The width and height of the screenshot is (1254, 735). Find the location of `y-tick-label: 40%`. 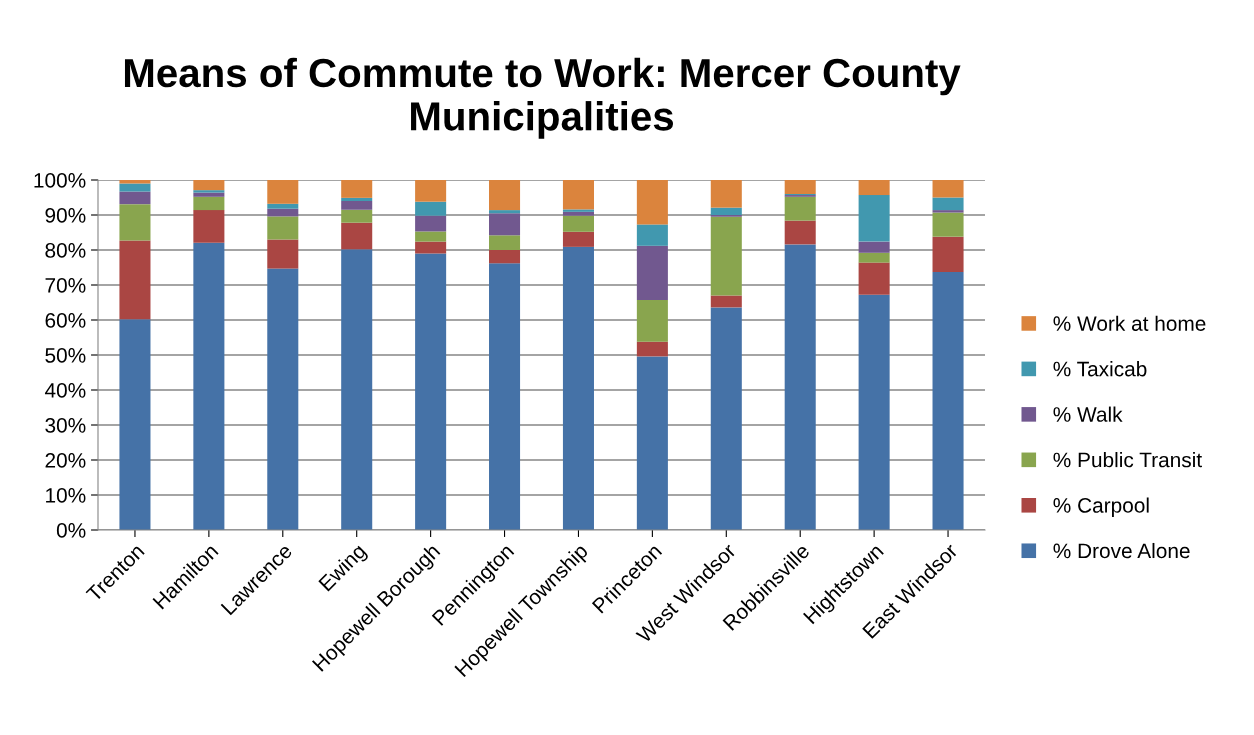

y-tick-label: 40% is located at coordinates (65, 390).